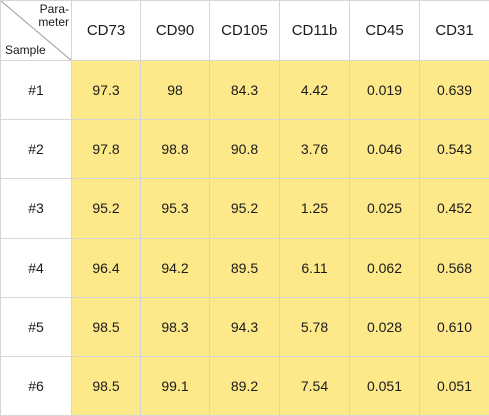  I want to click on table-cell: 0.639, so click(454, 90).